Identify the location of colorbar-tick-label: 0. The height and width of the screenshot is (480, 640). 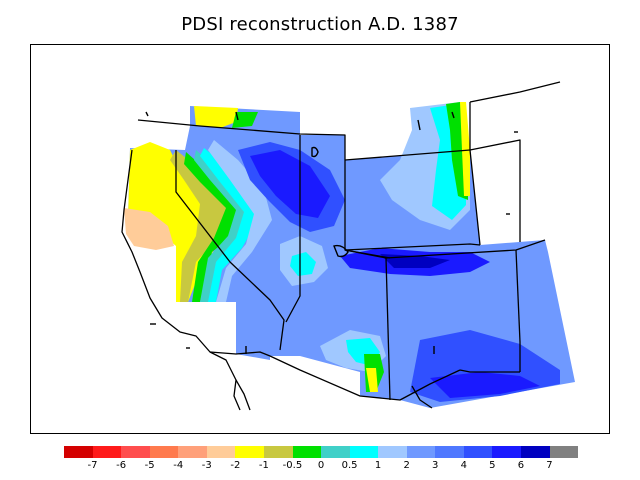
(321, 465).